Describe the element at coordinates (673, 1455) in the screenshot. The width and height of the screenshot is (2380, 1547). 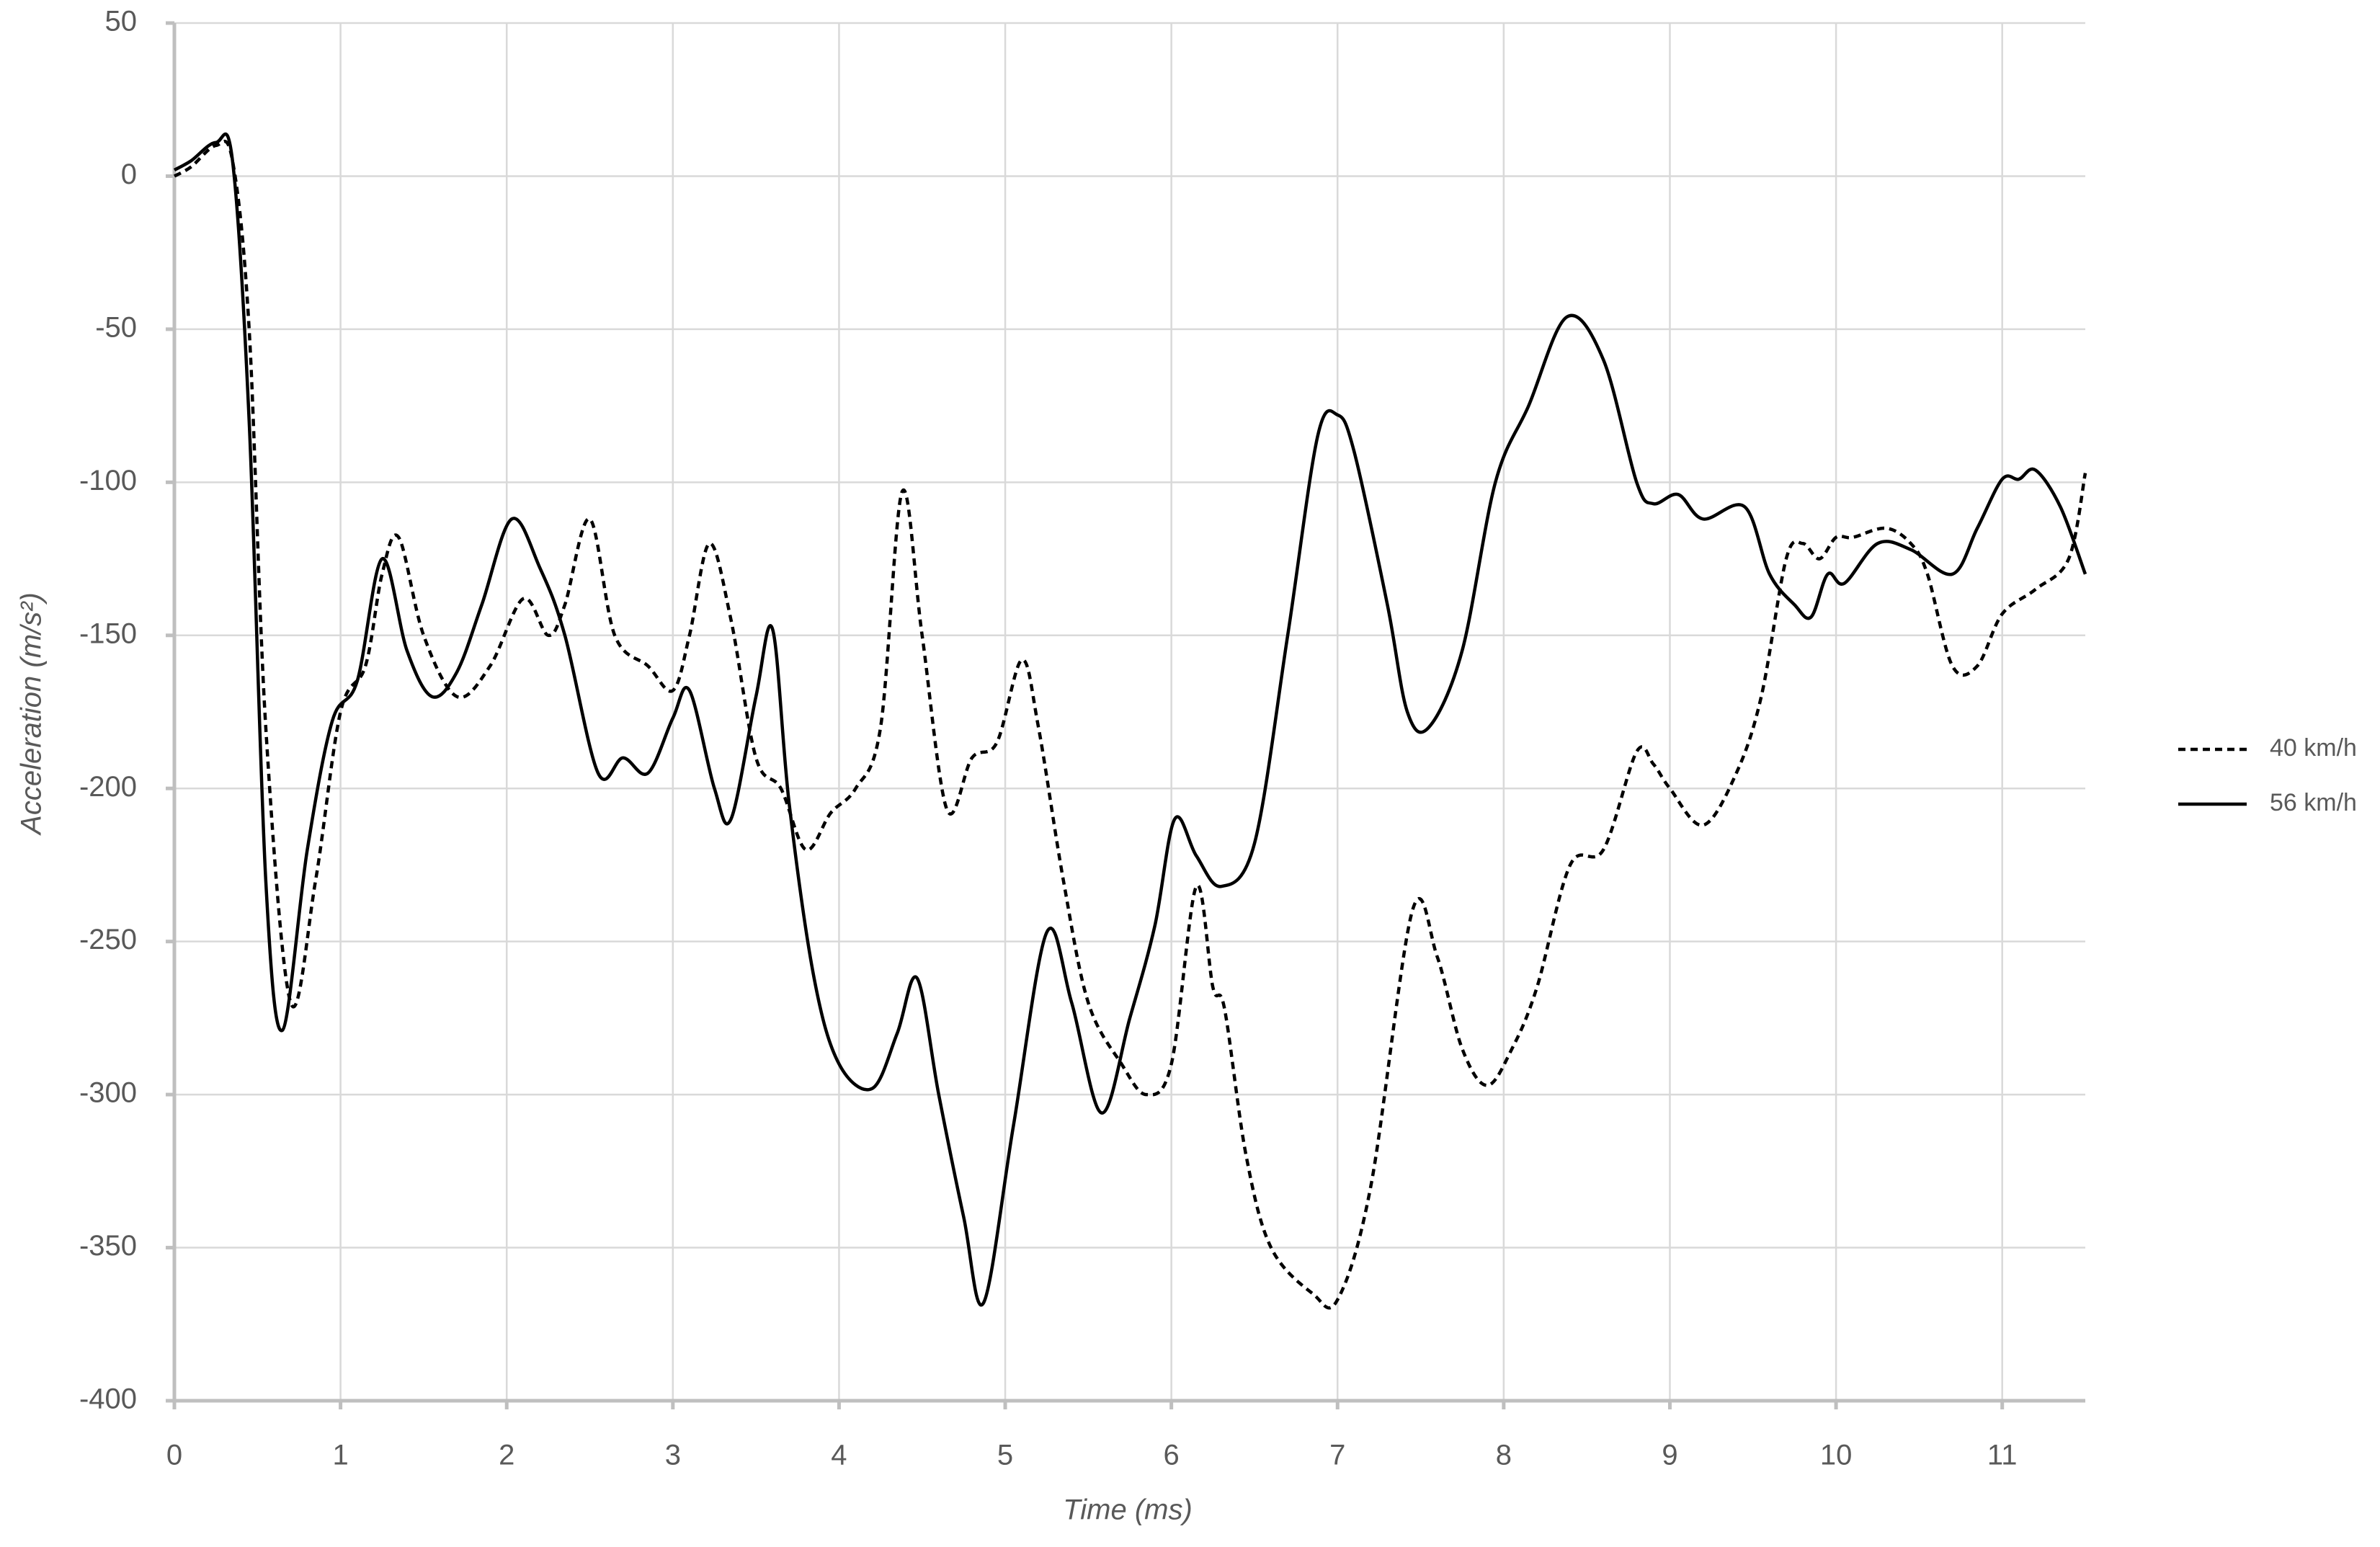
I see `x-tick-label: 3` at that location.